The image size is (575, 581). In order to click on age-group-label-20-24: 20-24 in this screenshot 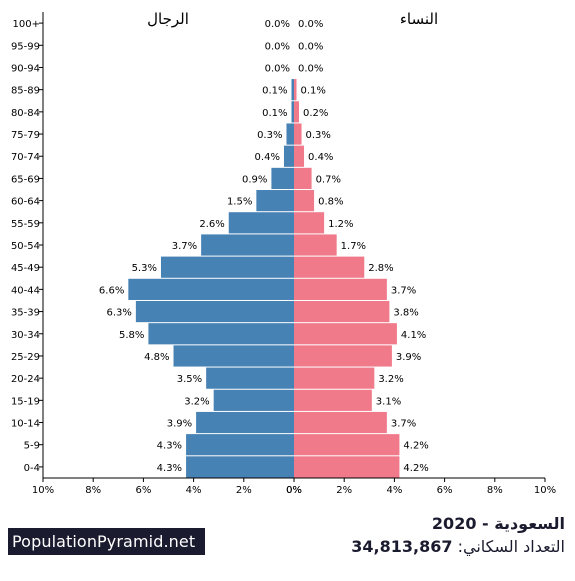, I will do `click(25, 379)`.